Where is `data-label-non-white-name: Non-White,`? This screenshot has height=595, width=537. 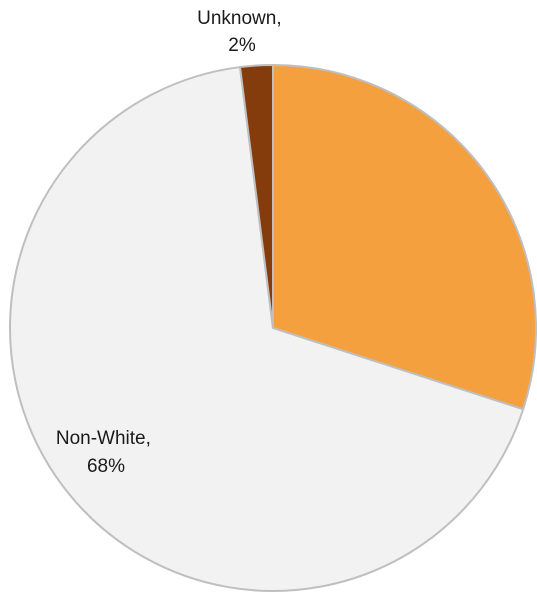 data-label-non-white-name: Non-White, is located at coordinates (103, 438).